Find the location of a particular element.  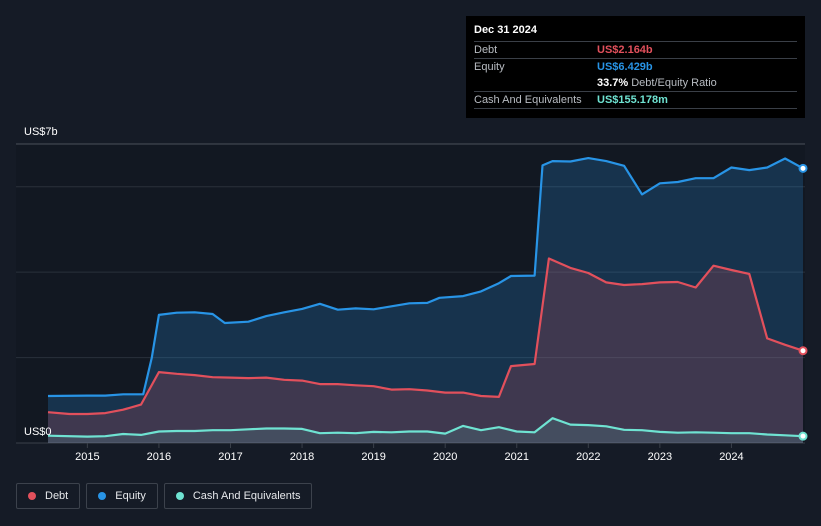

tooltip-date: Dec 31 2024 is located at coordinates (505, 30).